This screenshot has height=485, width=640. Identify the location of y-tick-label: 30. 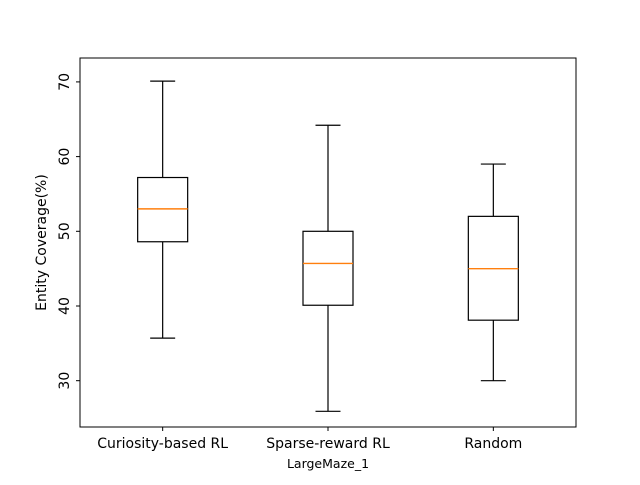
(65, 381).